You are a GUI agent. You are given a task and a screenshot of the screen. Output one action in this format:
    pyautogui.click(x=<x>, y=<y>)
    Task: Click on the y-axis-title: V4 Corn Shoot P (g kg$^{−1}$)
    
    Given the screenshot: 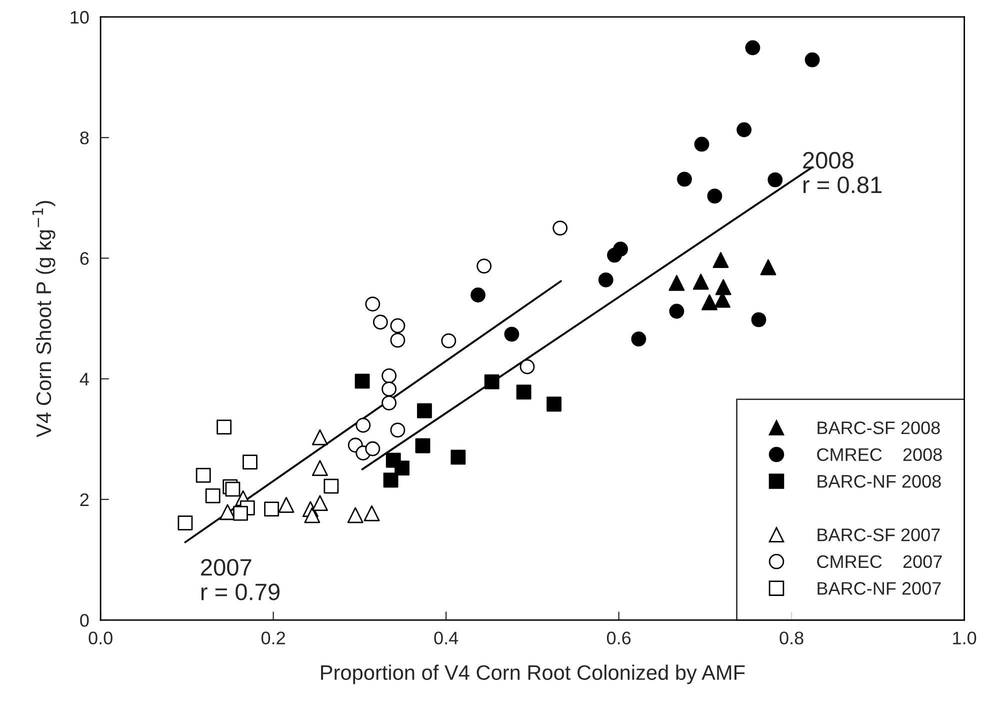 What is the action you would take?
    pyautogui.click(x=44, y=319)
    